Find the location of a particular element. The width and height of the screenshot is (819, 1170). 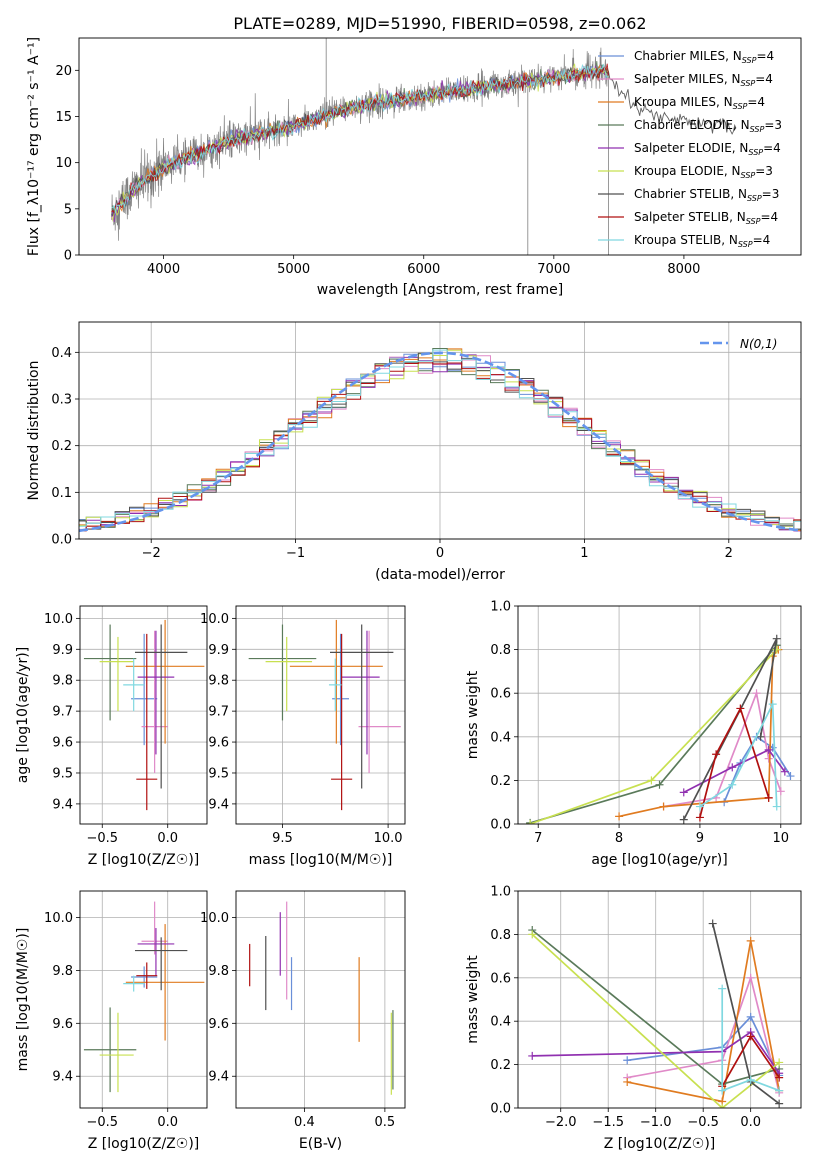

y-axis-label: Flux [f_λ10⁻¹⁷ erg cm⁻² s⁻¹ A⁻¹] is located at coordinates (34, 146).